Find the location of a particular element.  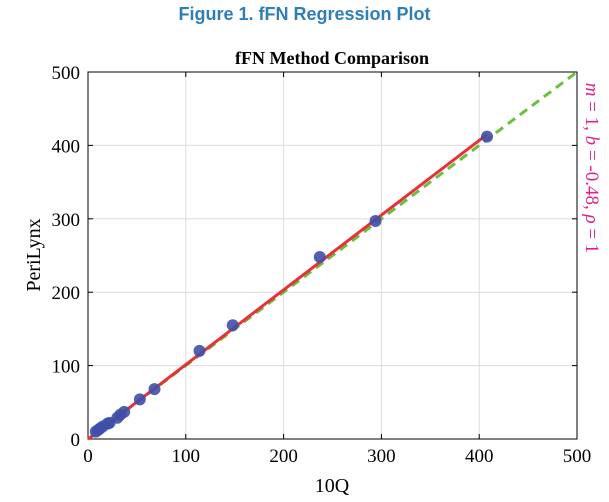

y-axis-label: PeriLynx is located at coordinates (34, 254).